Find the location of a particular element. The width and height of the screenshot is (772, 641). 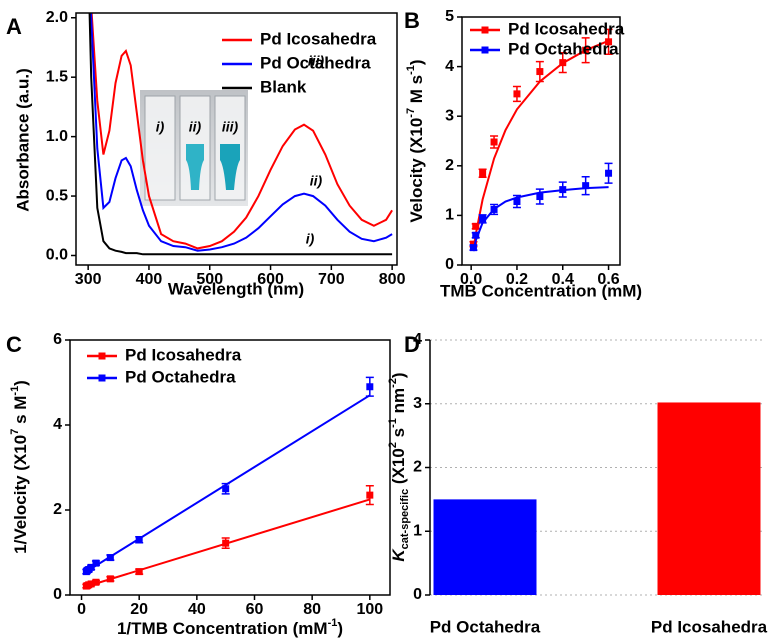

x-tick-label: 100 is located at coordinates (369, 609).